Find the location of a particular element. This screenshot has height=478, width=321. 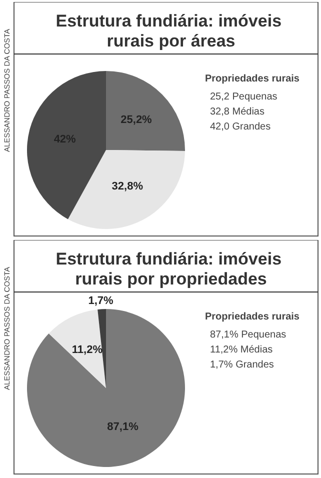

data-label: 87,1% is located at coordinates (123, 427).